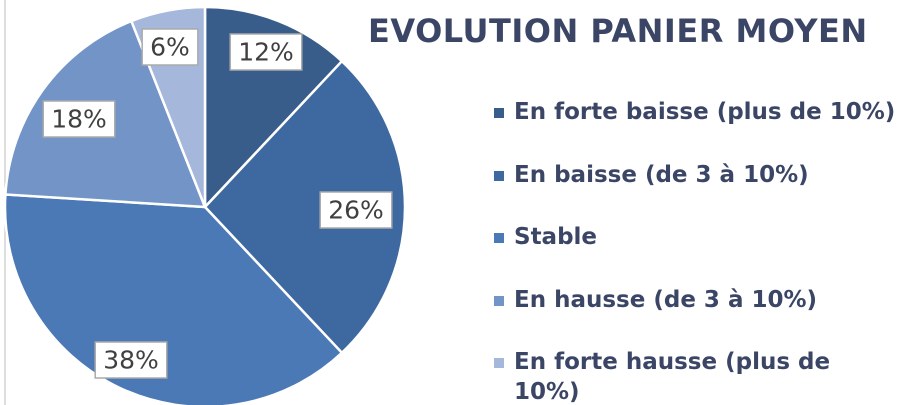 Image resolution: width=910 pixels, height=405 pixels. Describe the element at coordinates (672, 377) in the screenshot. I see `legend-label: En forte hausse (plus de 10%)` at that location.